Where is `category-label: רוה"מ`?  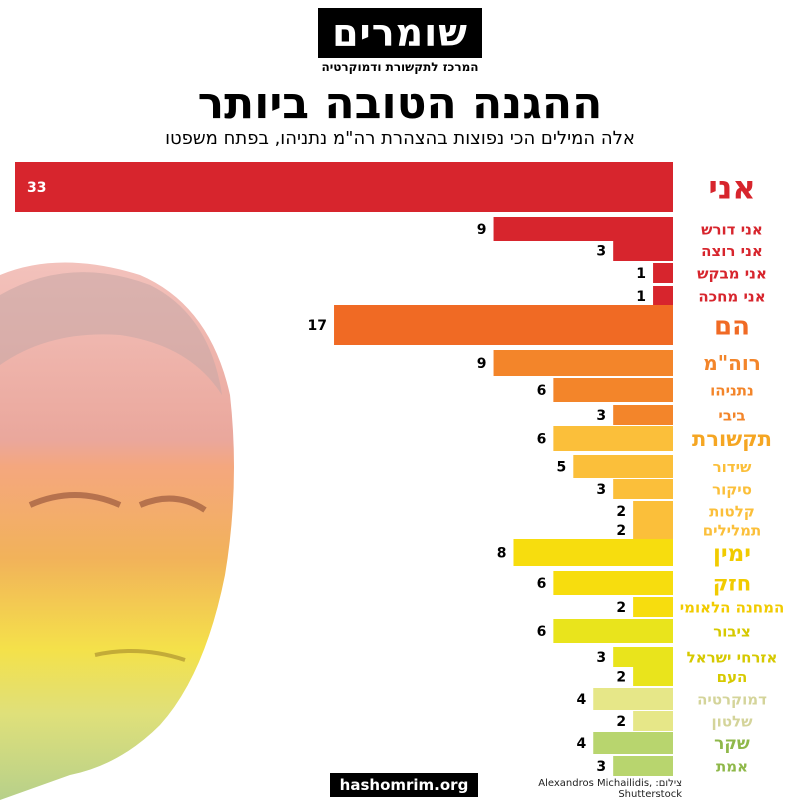 category-label: רוה"מ is located at coordinates (732, 363).